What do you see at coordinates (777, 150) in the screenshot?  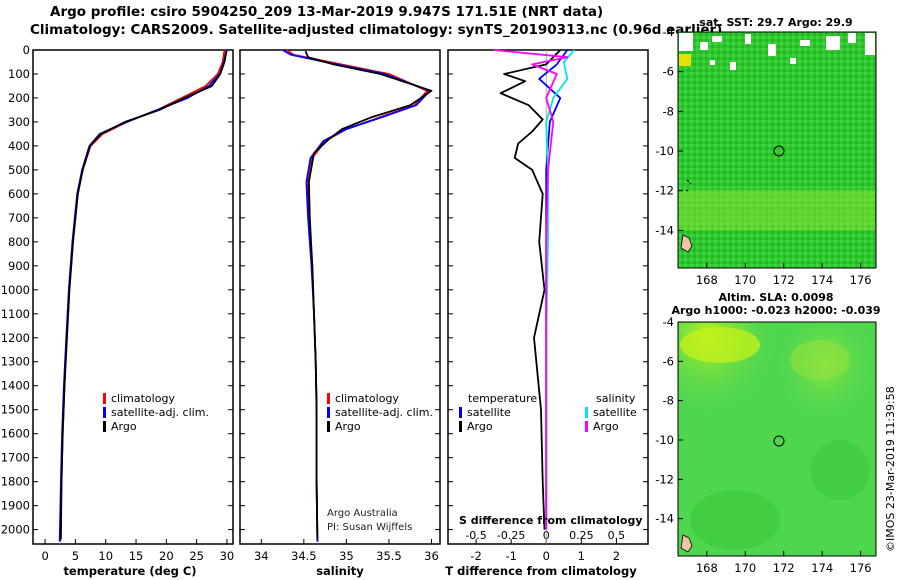 I see `sst-field` at bounding box center [777, 150].